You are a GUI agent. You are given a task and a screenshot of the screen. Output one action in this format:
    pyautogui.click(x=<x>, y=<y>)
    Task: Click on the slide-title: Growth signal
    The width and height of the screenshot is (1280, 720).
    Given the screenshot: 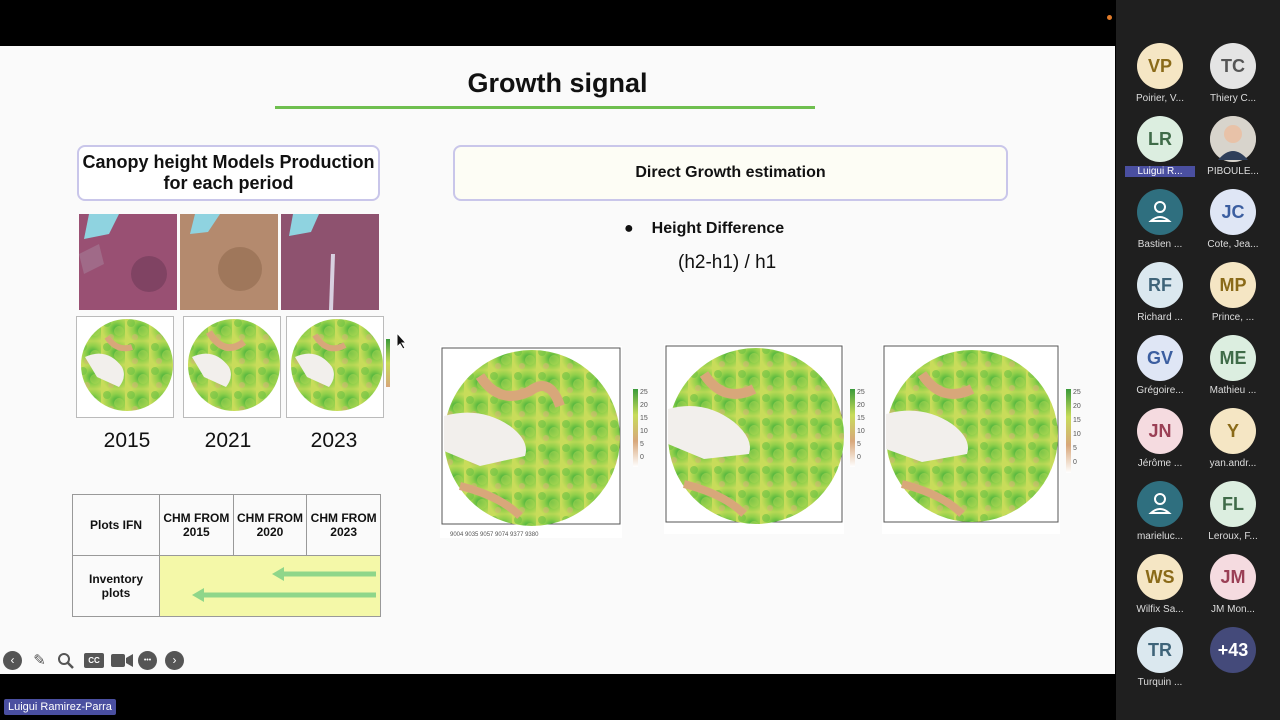 What is the action you would take?
    pyautogui.click(x=557, y=83)
    